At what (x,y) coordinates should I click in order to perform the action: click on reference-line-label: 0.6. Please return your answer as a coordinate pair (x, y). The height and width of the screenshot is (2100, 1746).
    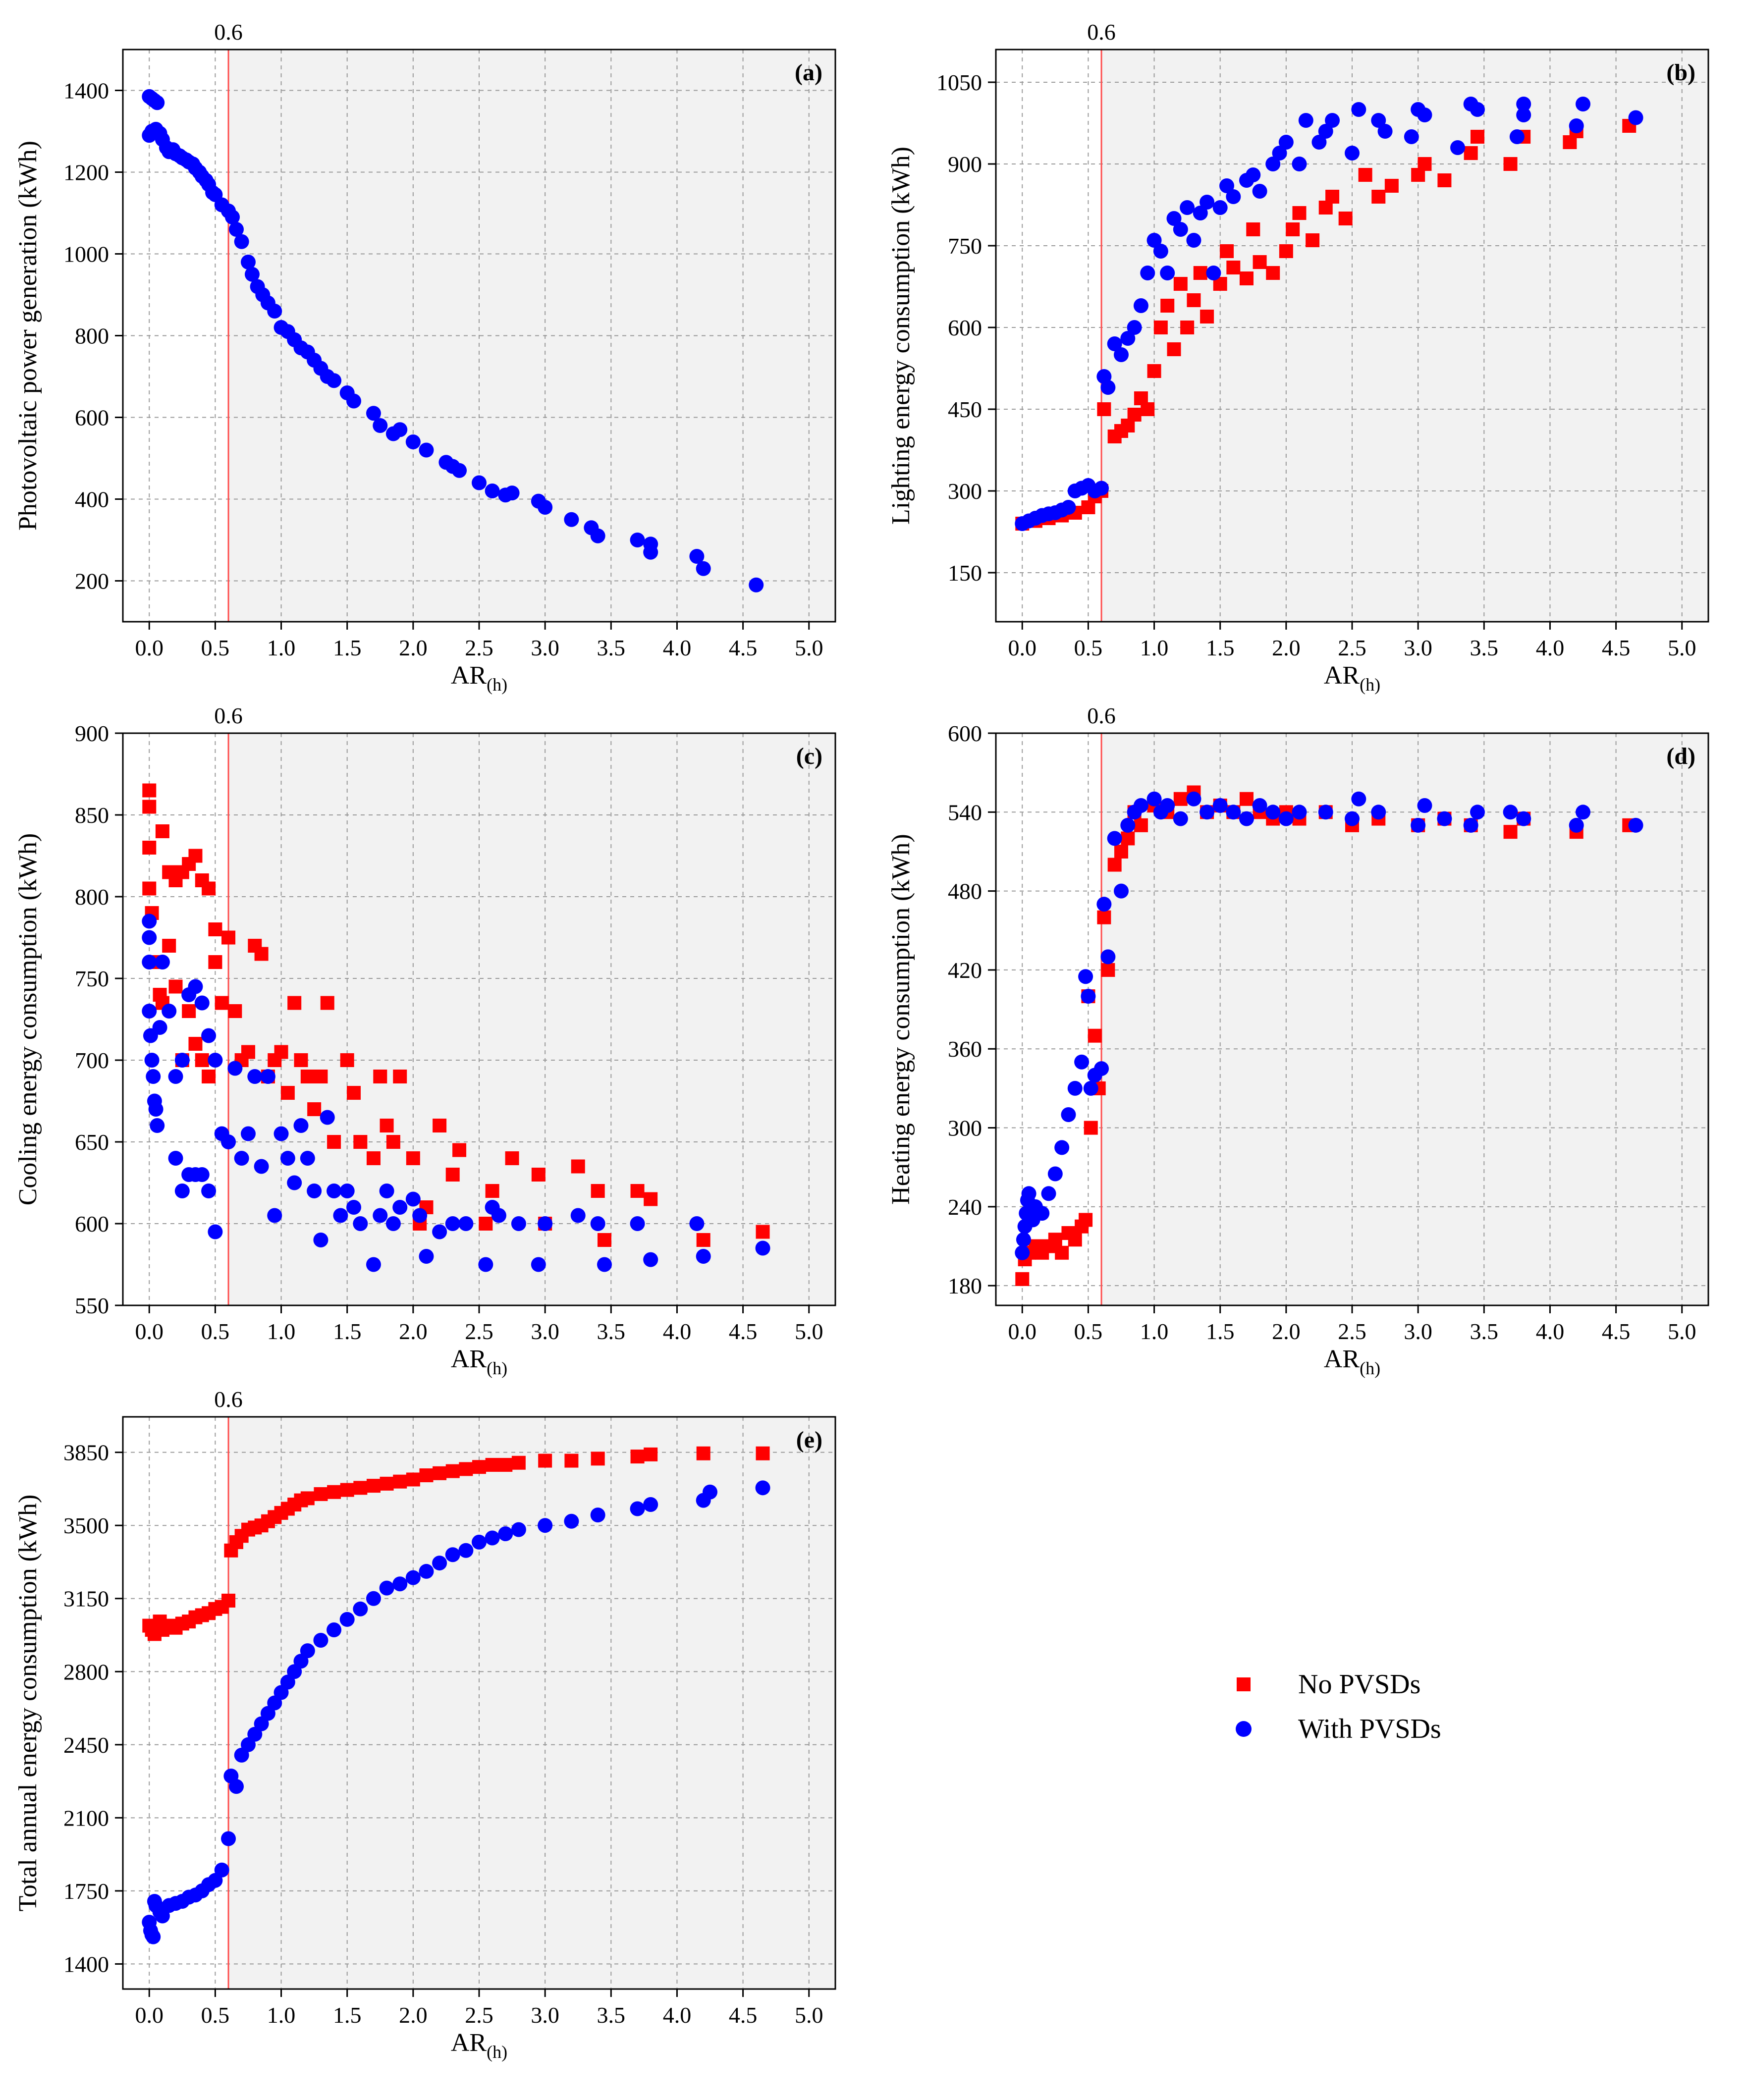
    Looking at the image, I should click on (228, 716).